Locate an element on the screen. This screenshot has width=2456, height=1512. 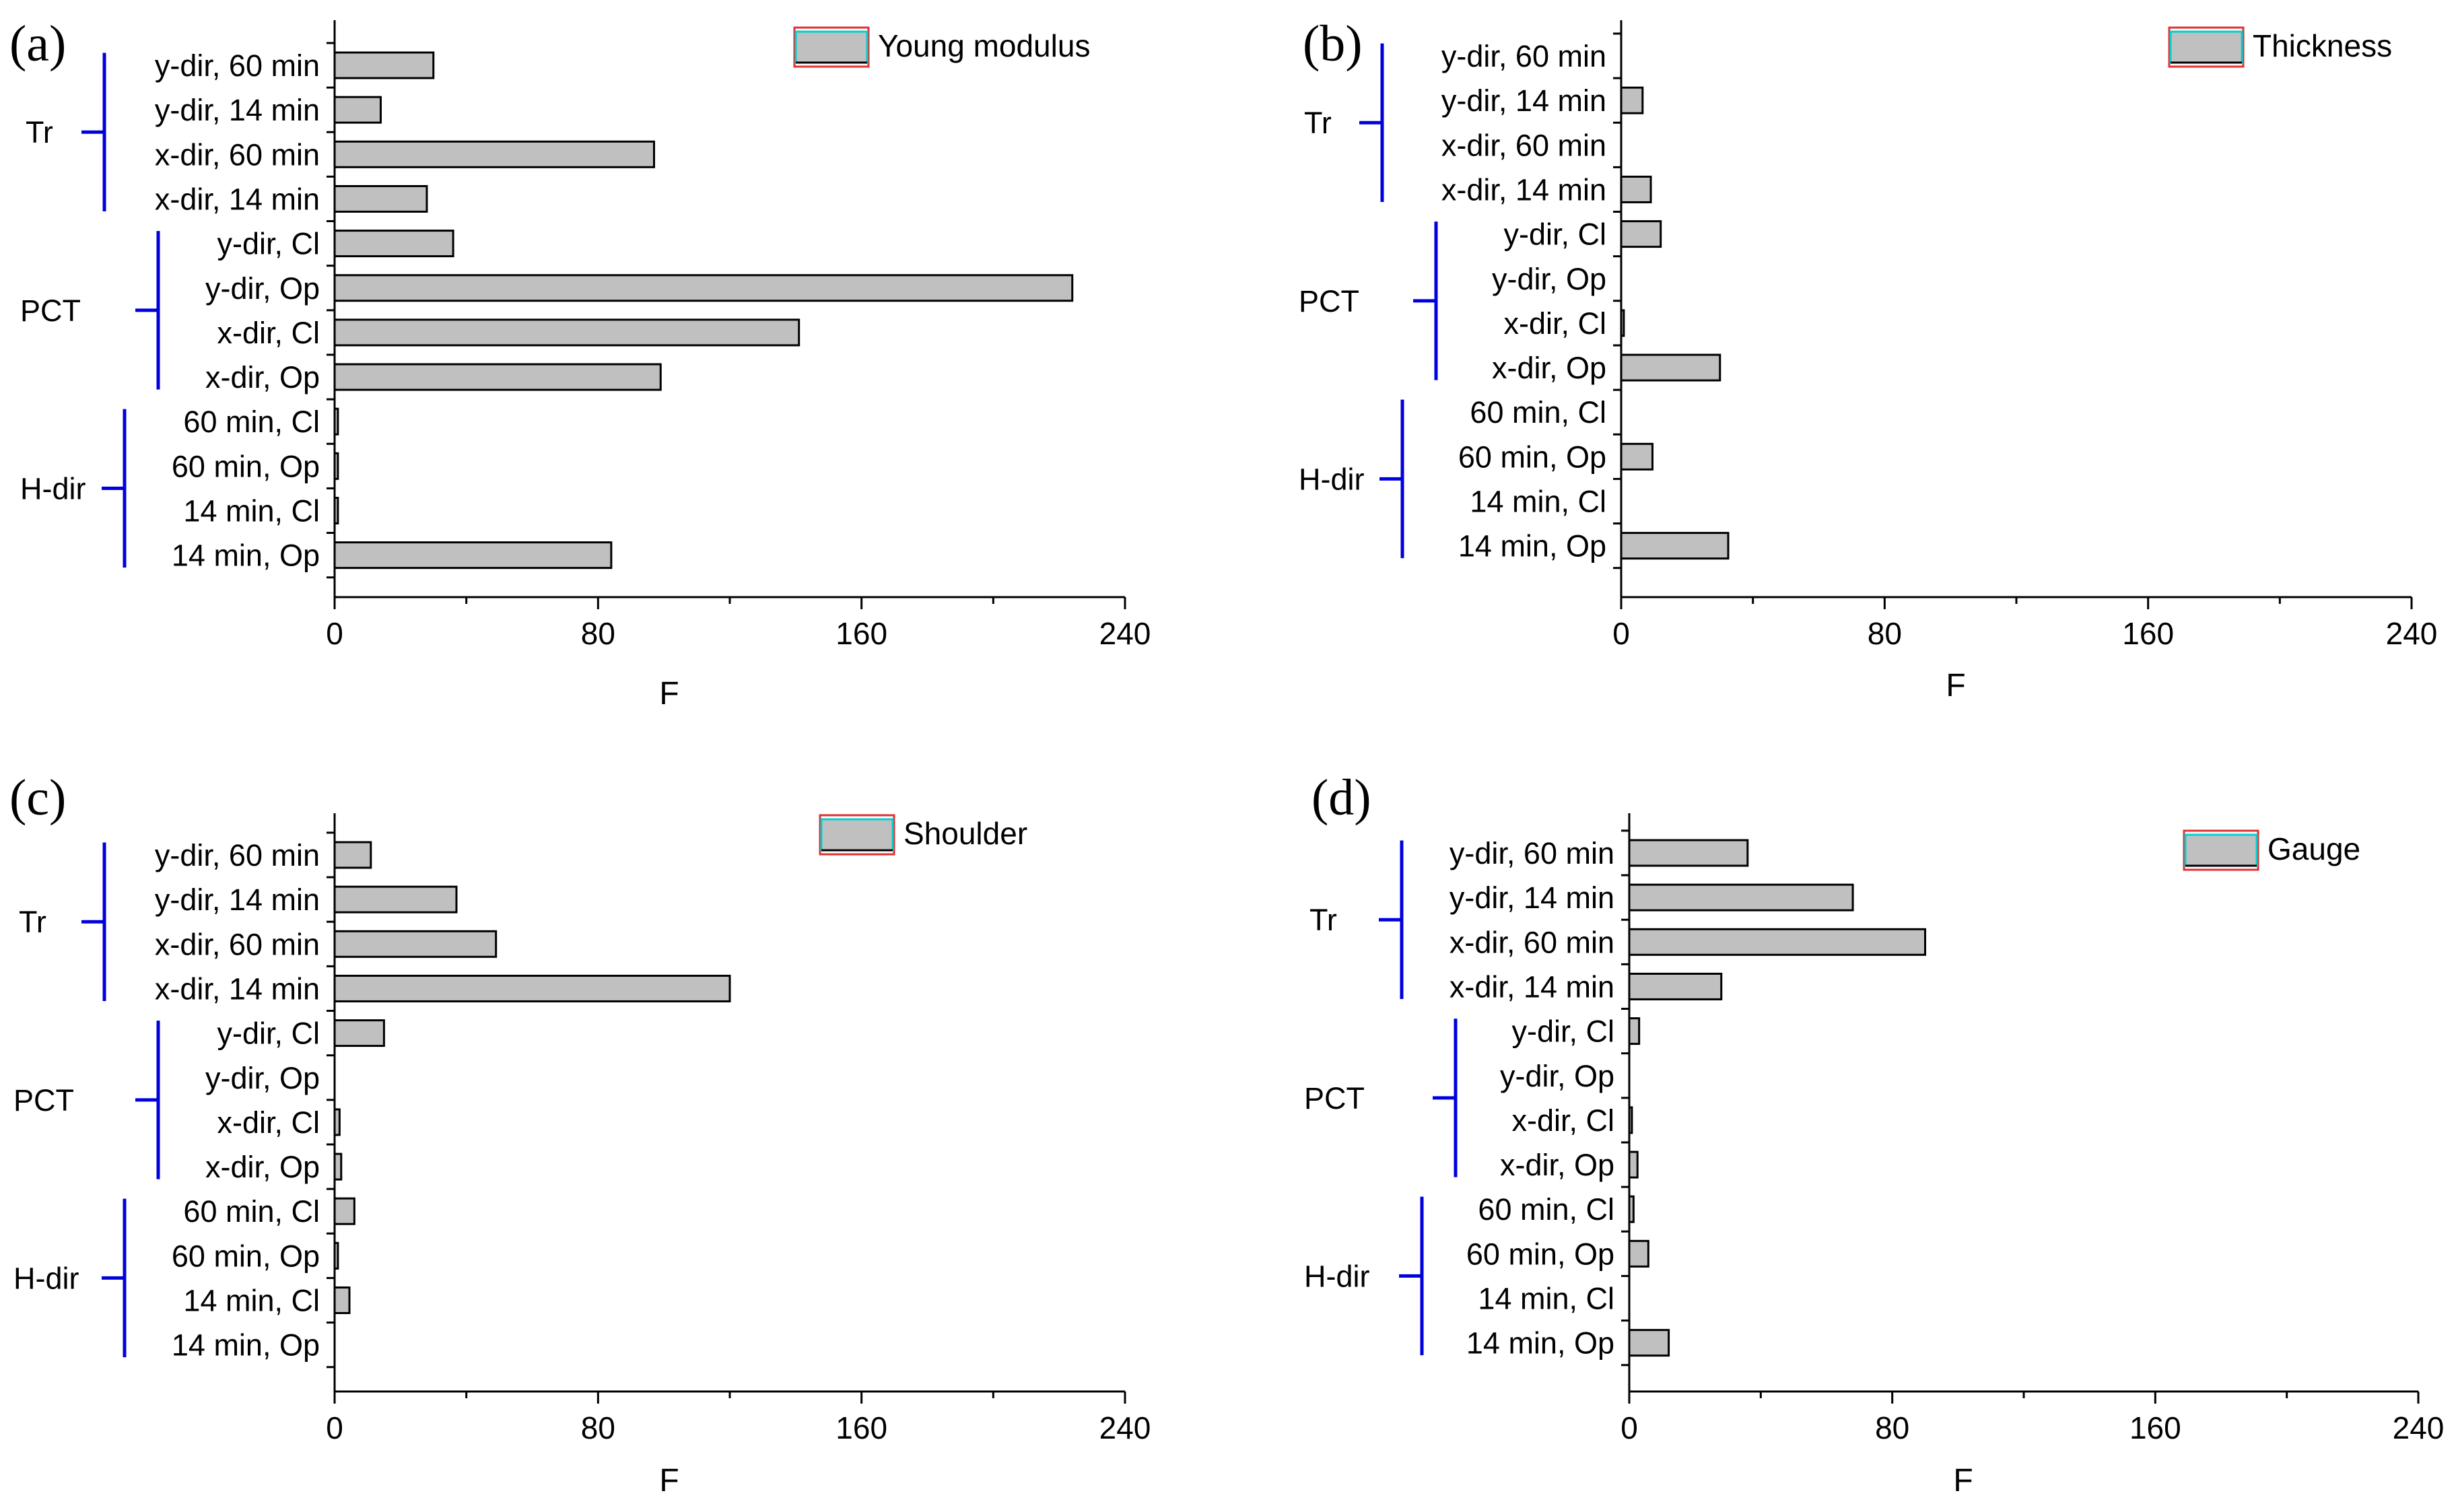
group-label: H-dir is located at coordinates (1337, 1276).